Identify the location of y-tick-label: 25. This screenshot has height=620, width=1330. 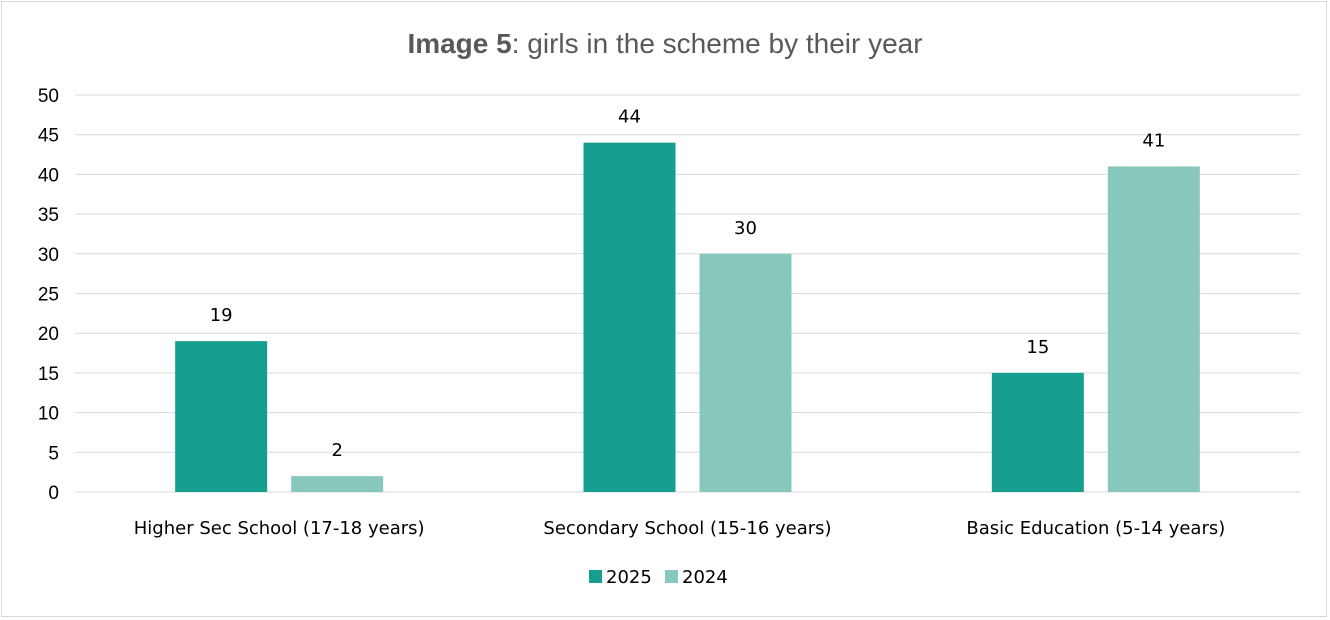
(48, 295).